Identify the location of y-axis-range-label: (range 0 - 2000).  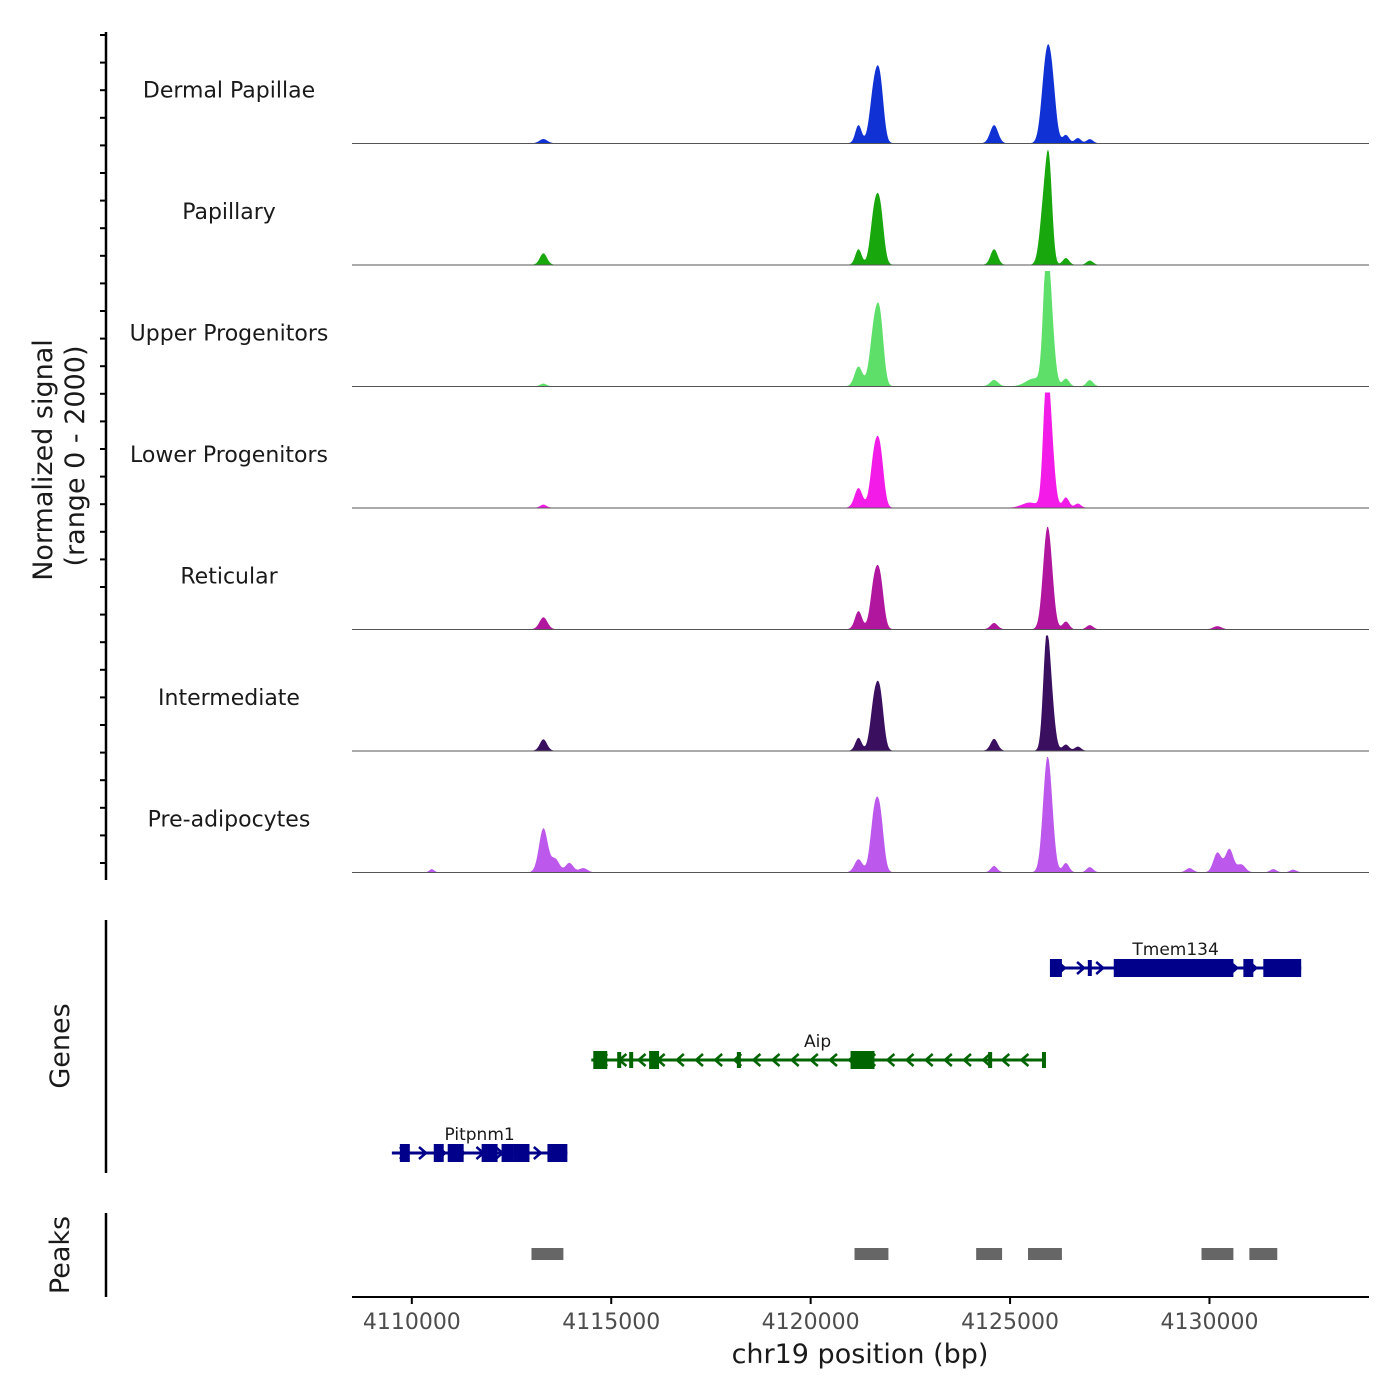
(75, 456).